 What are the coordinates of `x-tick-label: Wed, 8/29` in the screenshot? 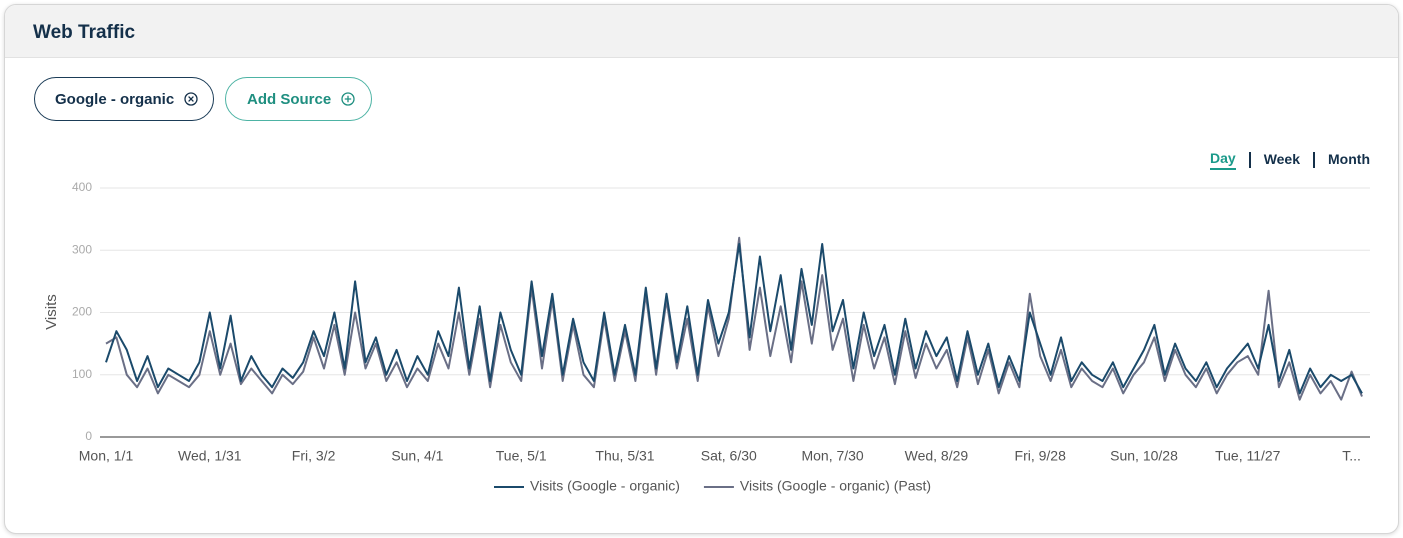 It's located at (937, 456).